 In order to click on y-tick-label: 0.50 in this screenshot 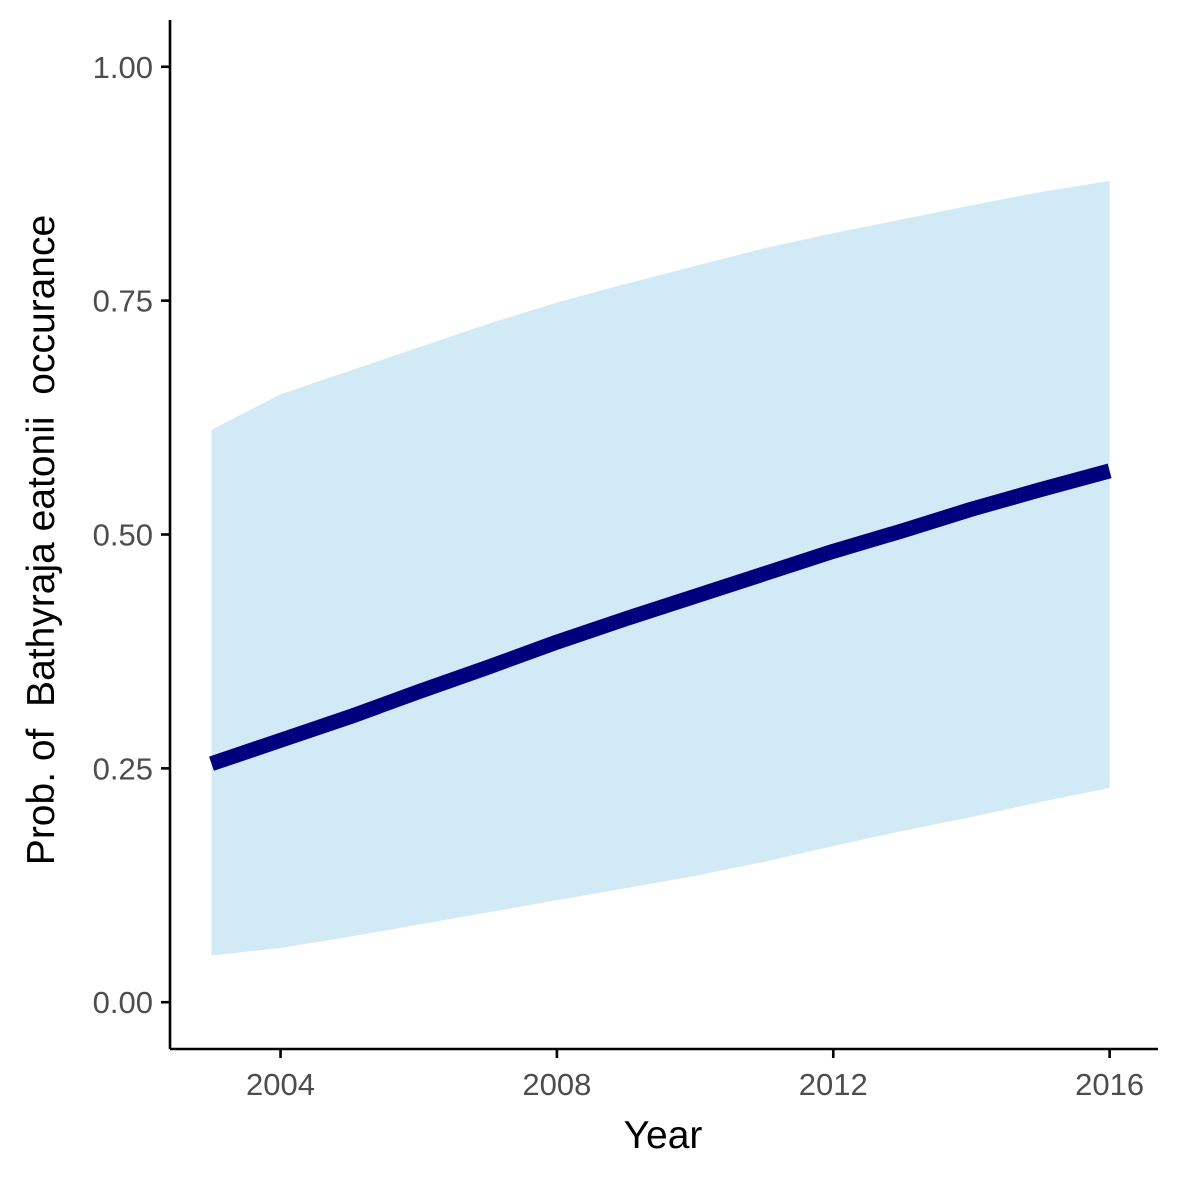, I will do `click(123, 535)`.